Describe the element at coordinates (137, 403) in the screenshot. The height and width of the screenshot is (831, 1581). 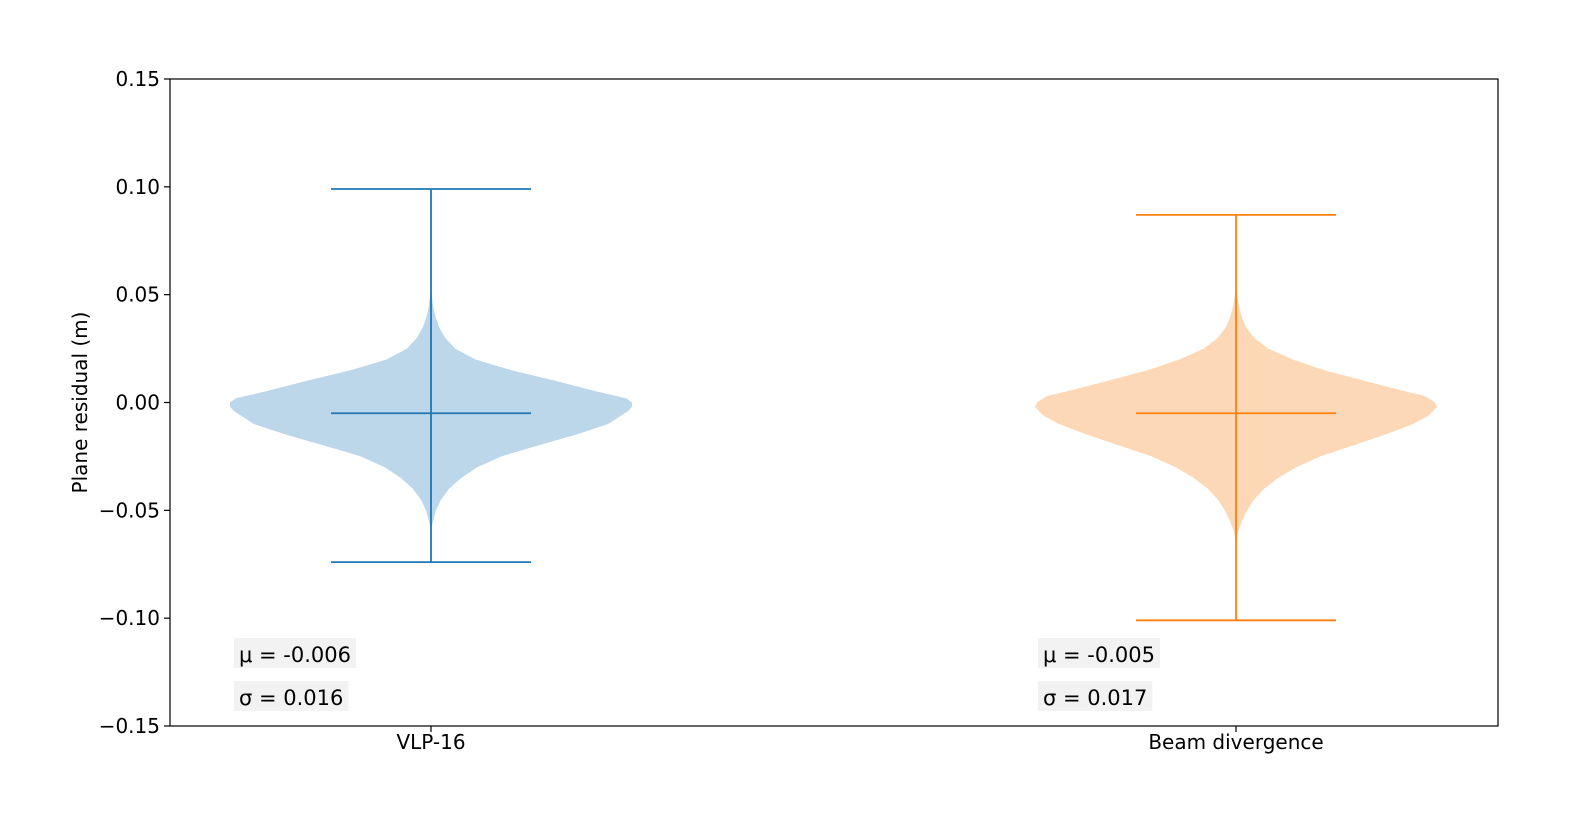
I see `y-tick-label: 0.00` at that location.